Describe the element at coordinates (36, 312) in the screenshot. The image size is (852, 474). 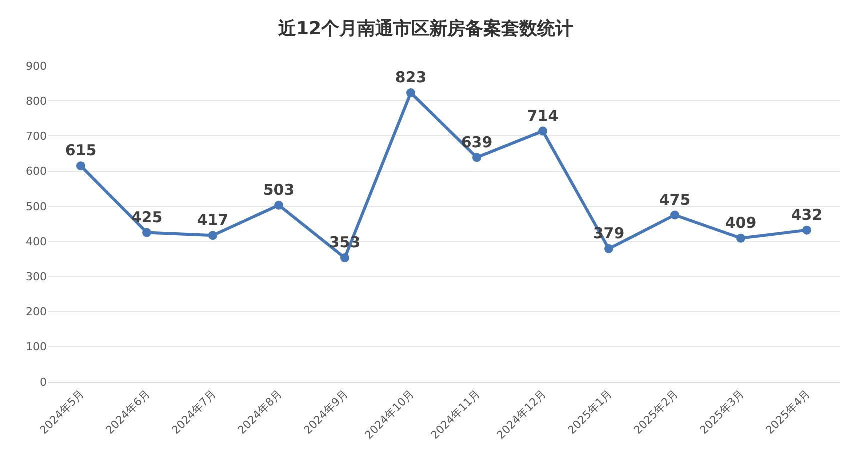
I see `y-tick-label: 200` at that location.